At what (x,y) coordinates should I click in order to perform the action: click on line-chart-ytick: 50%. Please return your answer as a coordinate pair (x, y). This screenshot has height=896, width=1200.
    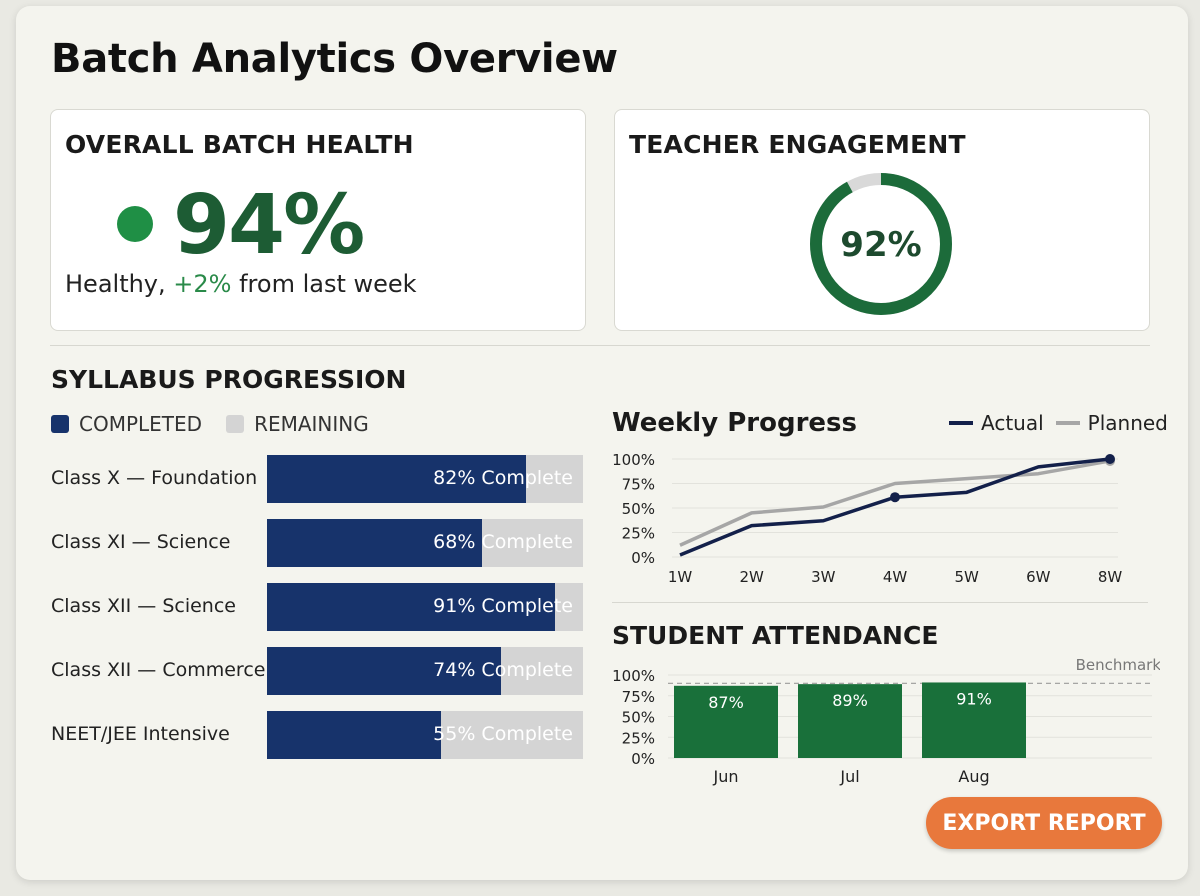
    Looking at the image, I should click on (638, 509).